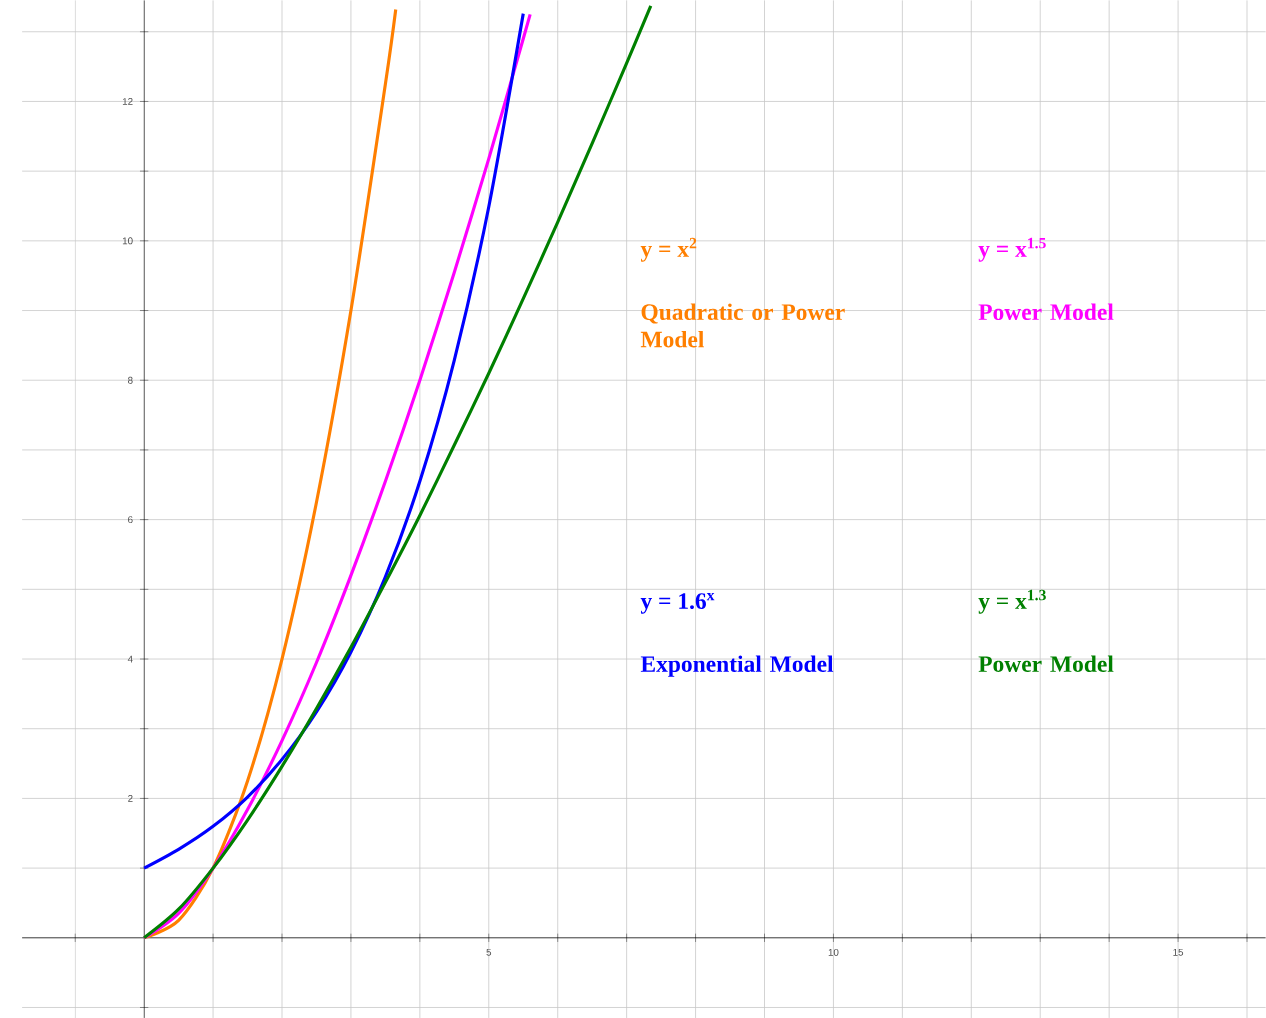 This screenshot has width=1266, height=1018. Describe the element at coordinates (1012, 249) in the screenshot. I see `text: y = x$^{1.5}$` at that location.